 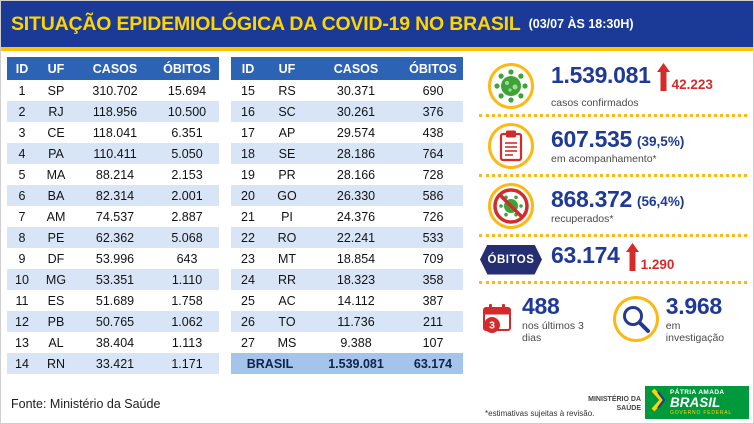 What do you see at coordinates (187, 132) in the screenshot?
I see `table-cell: 6.351` at bounding box center [187, 132].